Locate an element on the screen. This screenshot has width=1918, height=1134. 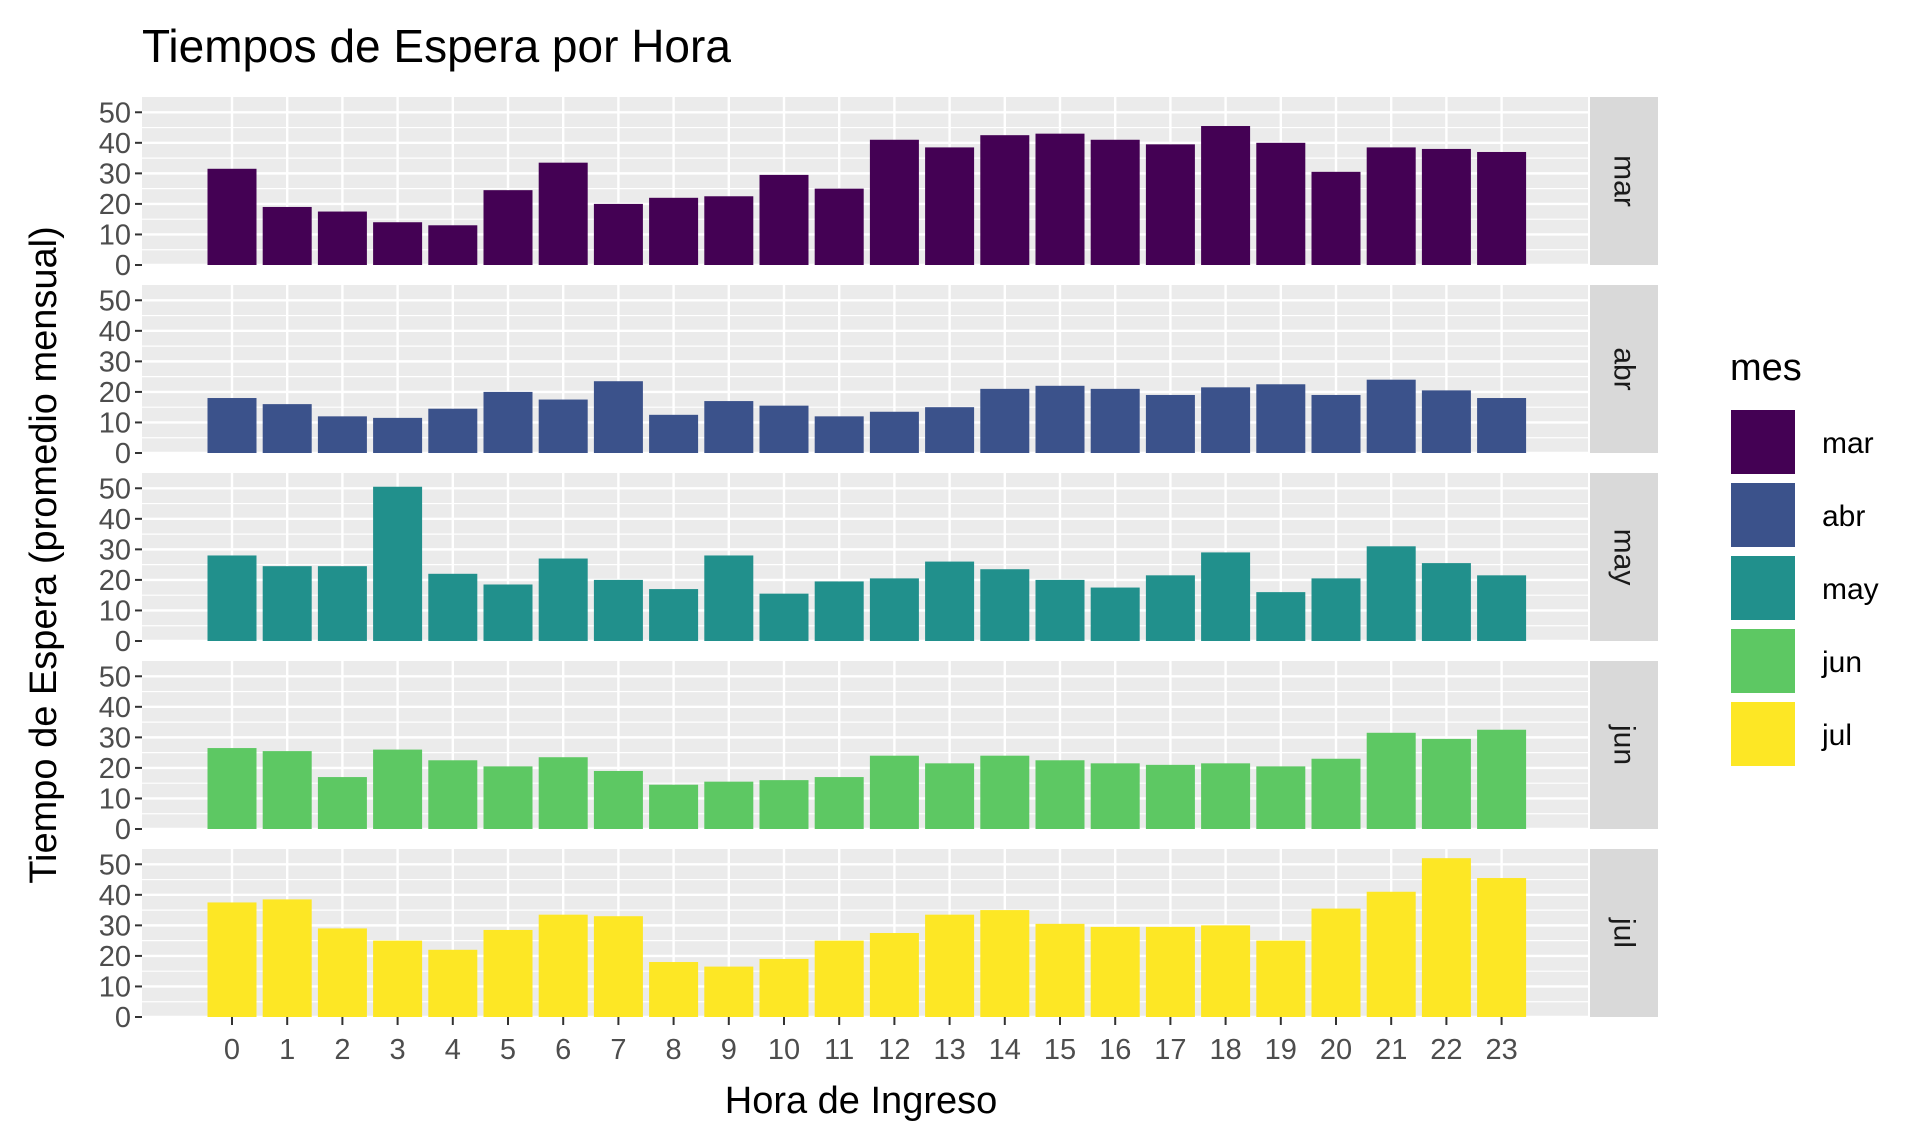
facet-strip-label: may is located at coordinates (1624, 557).